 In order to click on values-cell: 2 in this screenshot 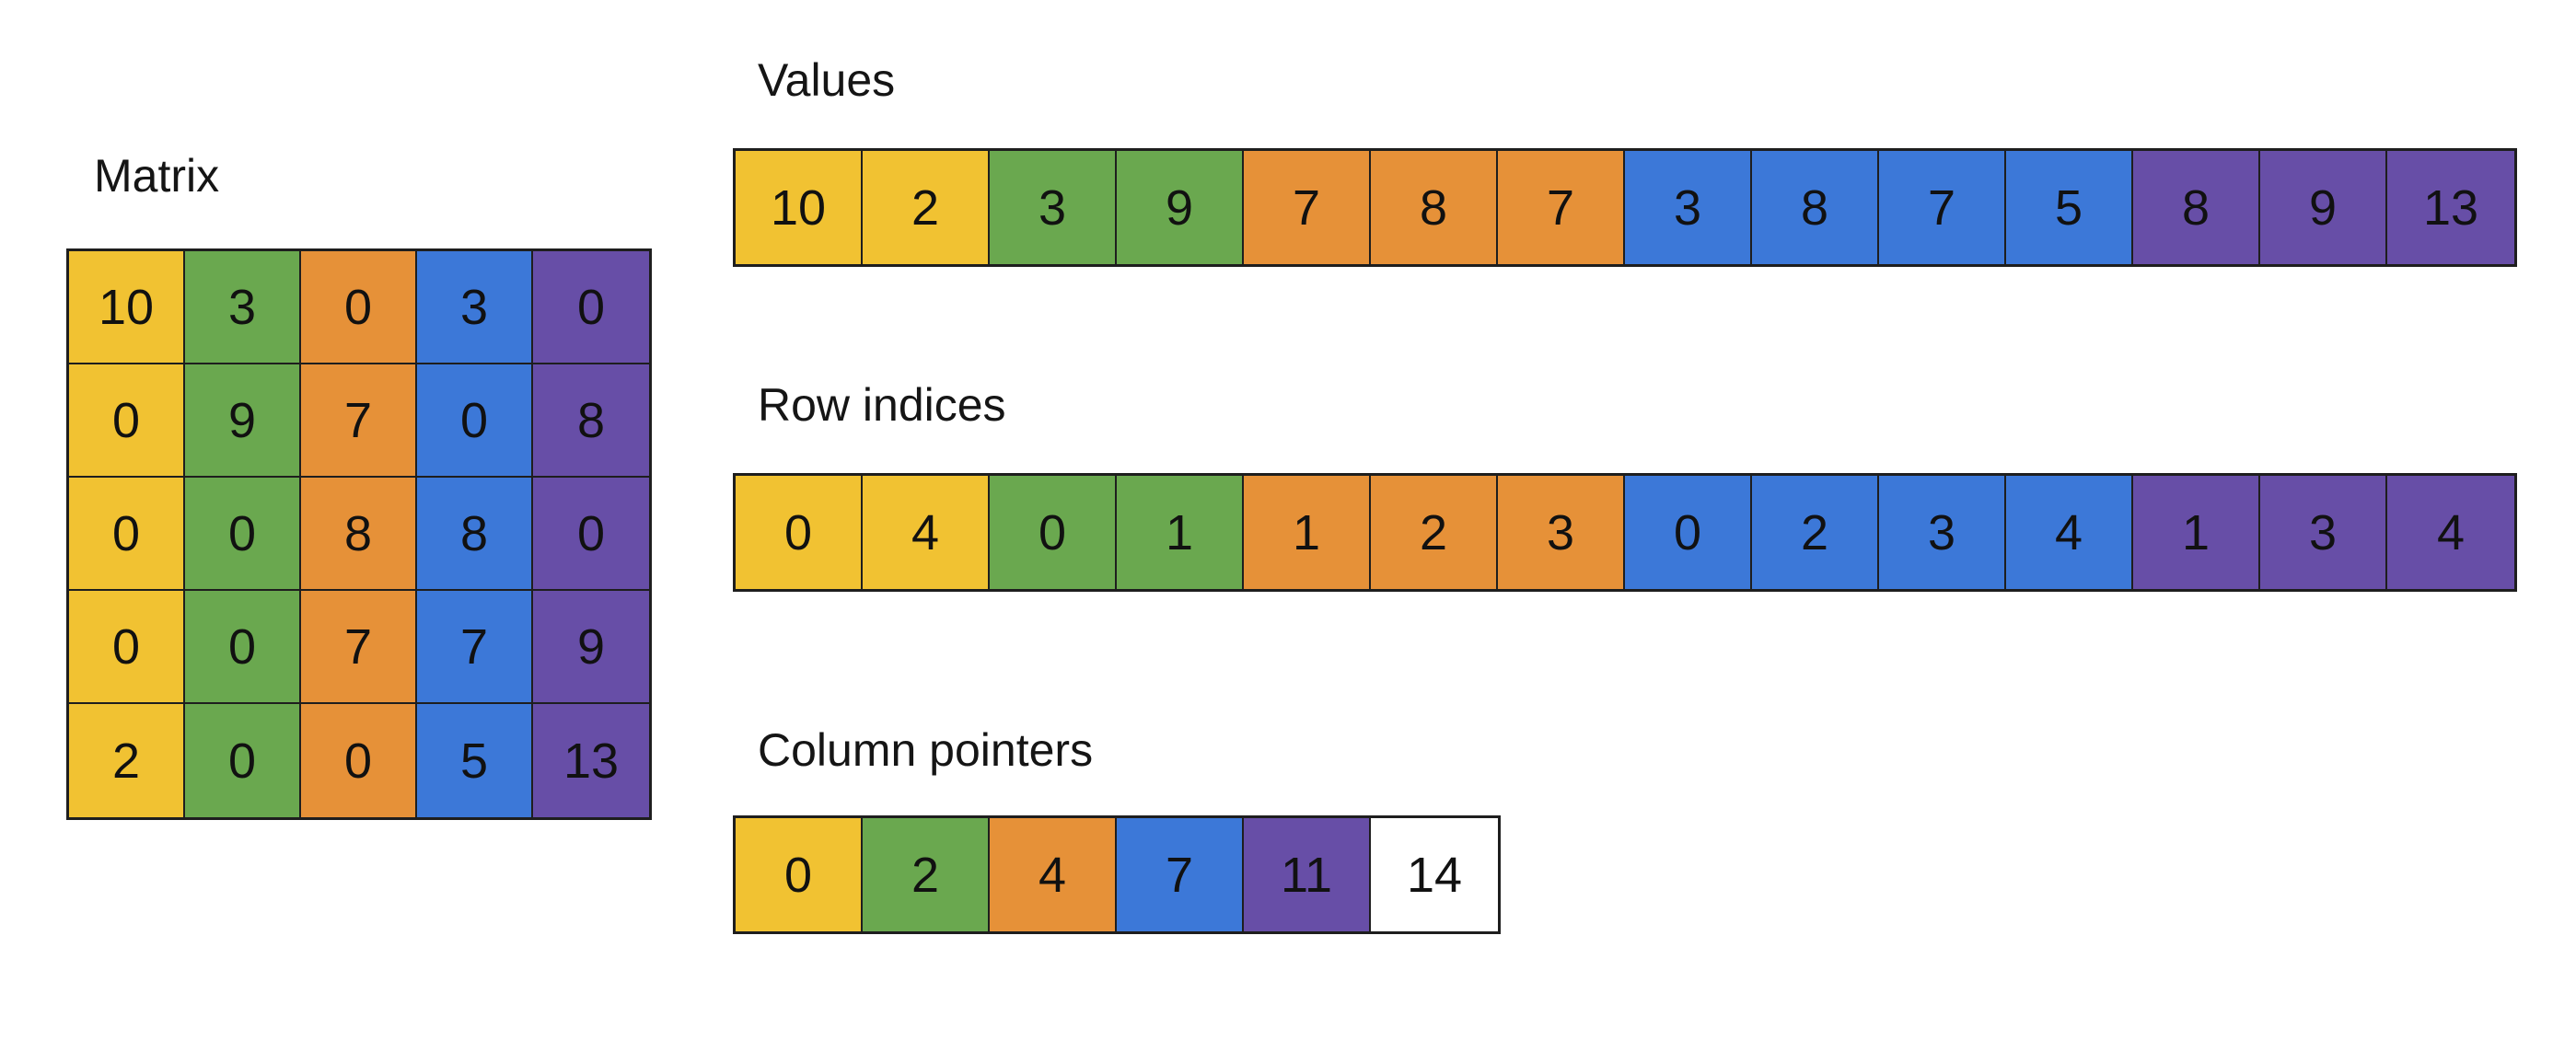, I will do `click(926, 207)`.